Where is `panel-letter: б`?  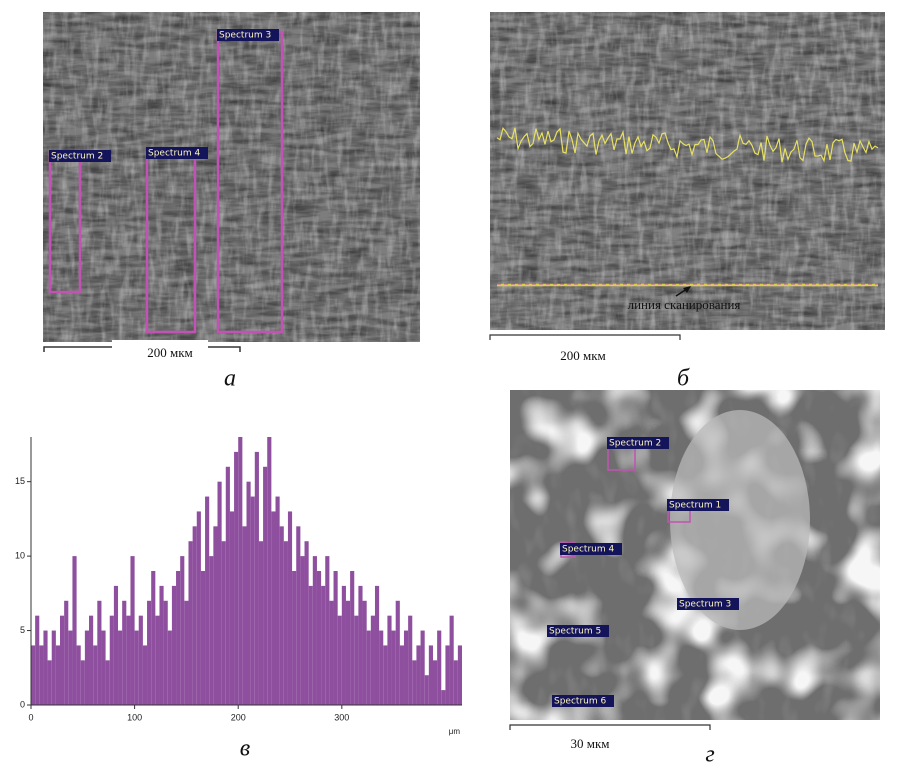
panel-letter: б is located at coordinates (683, 379).